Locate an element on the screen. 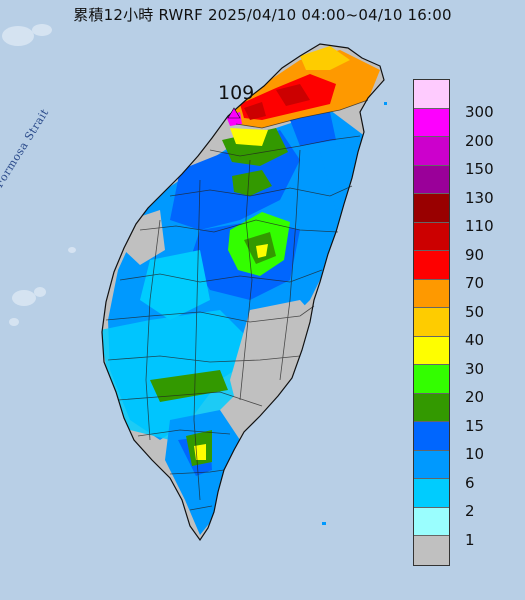  legend-tick-label: 6 is located at coordinates (470, 482).